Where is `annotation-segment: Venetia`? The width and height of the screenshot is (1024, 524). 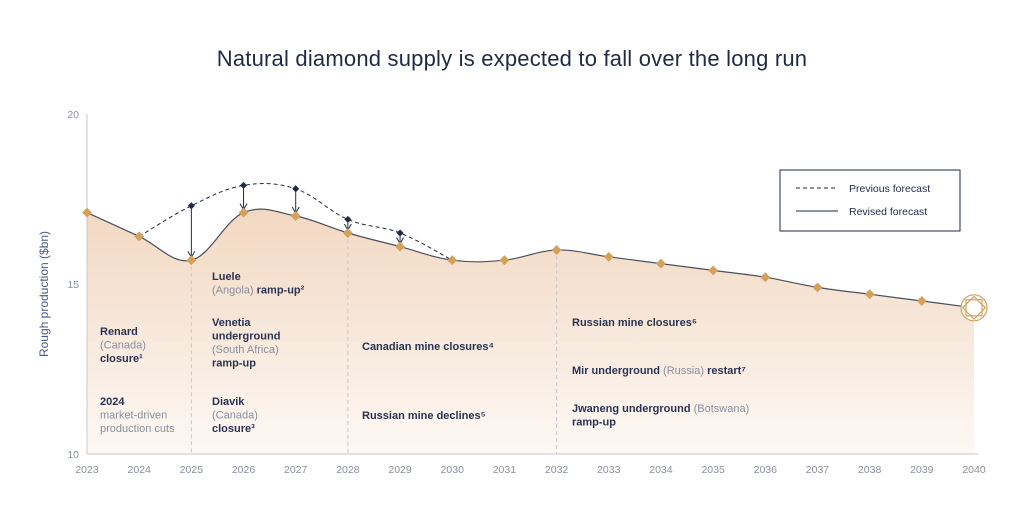
annotation-segment: Venetia is located at coordinates (231, 323).